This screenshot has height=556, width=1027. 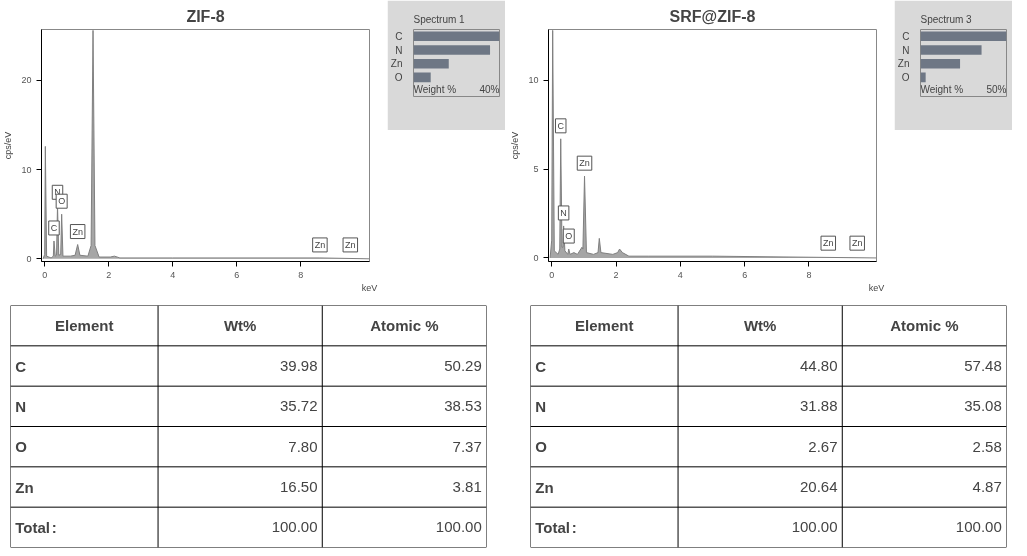 I want to click on chart-title: ZIF-8, so click(x=205, y=16).